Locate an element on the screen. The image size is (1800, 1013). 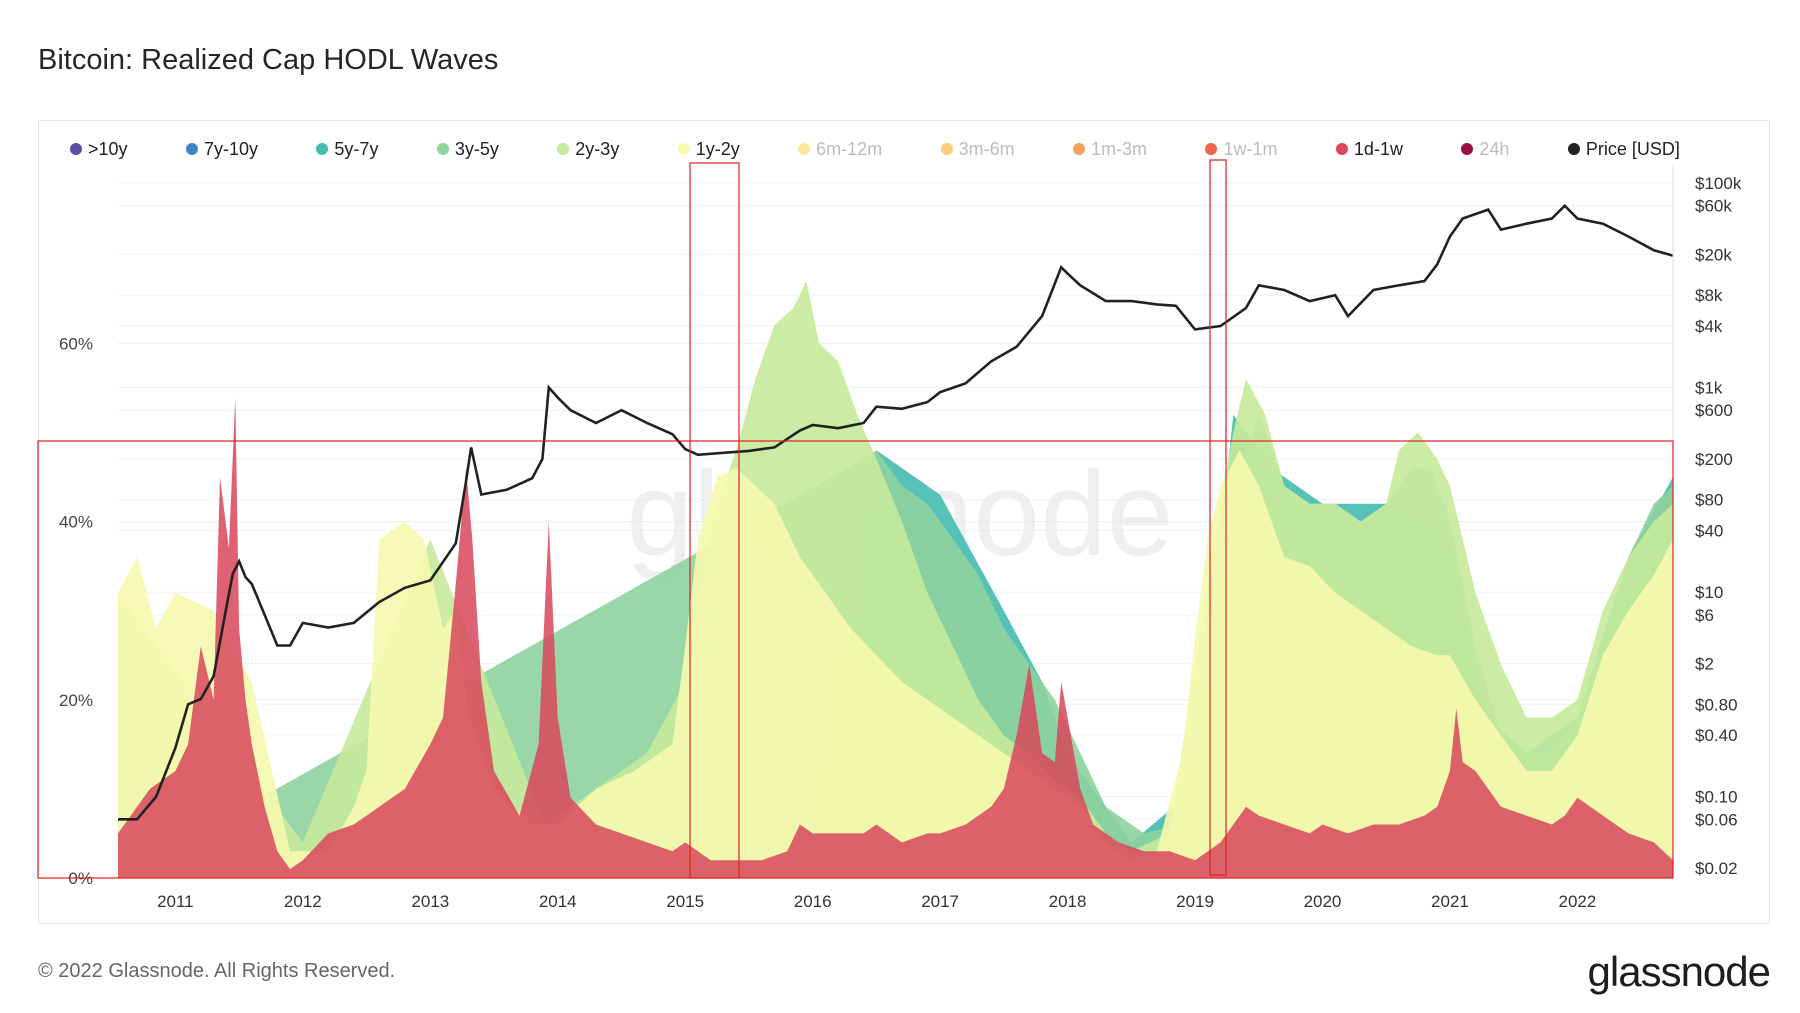
legend-label: 5y-7y is located at coordinates (356, 148).